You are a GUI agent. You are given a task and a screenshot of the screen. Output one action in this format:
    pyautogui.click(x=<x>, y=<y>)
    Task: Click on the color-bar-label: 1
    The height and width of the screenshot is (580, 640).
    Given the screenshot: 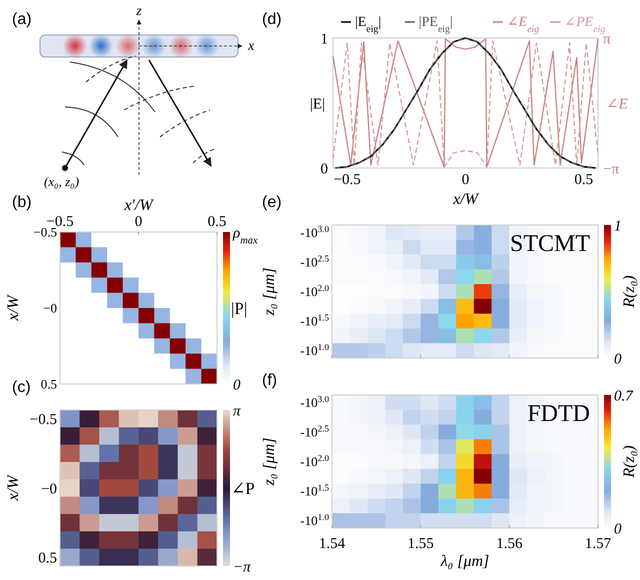 What is the action you would take?
    pyautogui.click(x=618, y=226)
    